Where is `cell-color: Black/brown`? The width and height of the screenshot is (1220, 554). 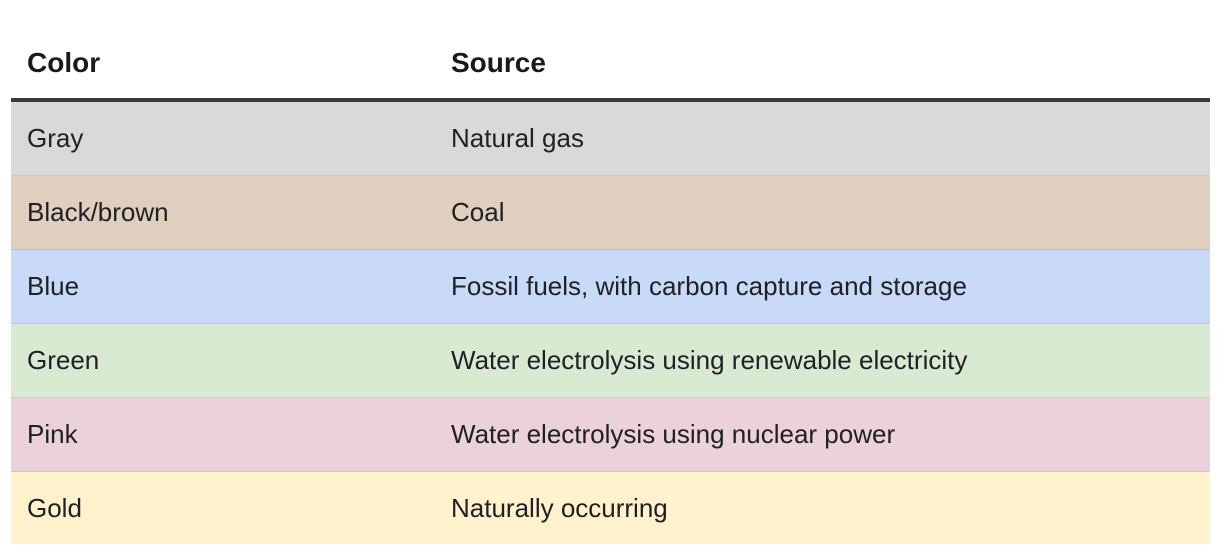 cell-color: Black/brown is located at coordinates (223, 212).